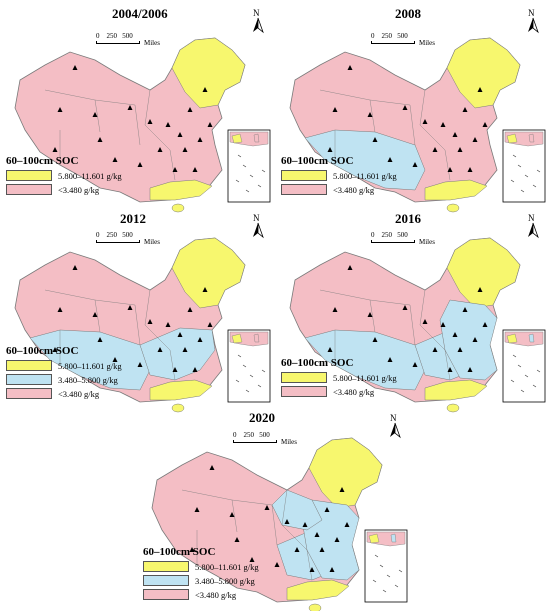  I want to click on china-map, so click(279, 524).